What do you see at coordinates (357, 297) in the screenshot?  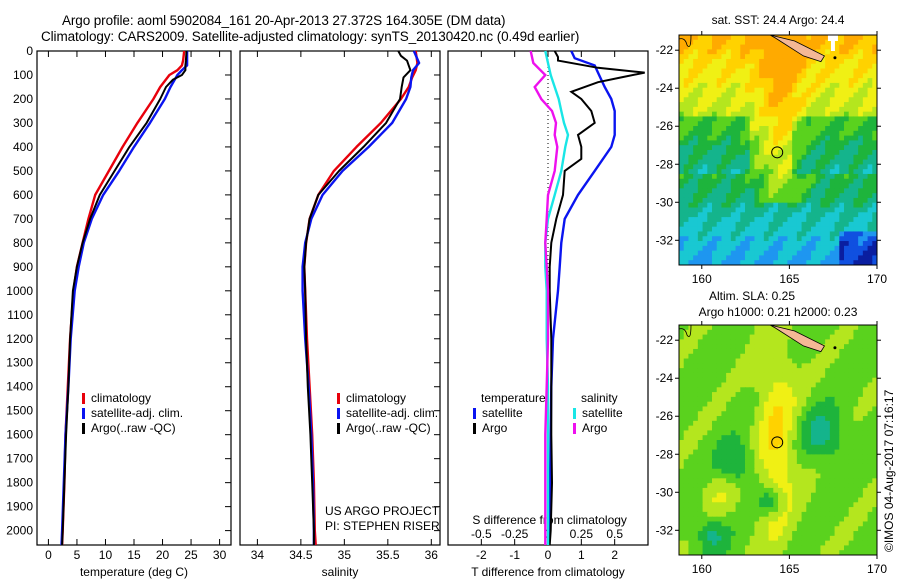 I see `salinity-profile-series-argo` at bounding box center [357, 297].